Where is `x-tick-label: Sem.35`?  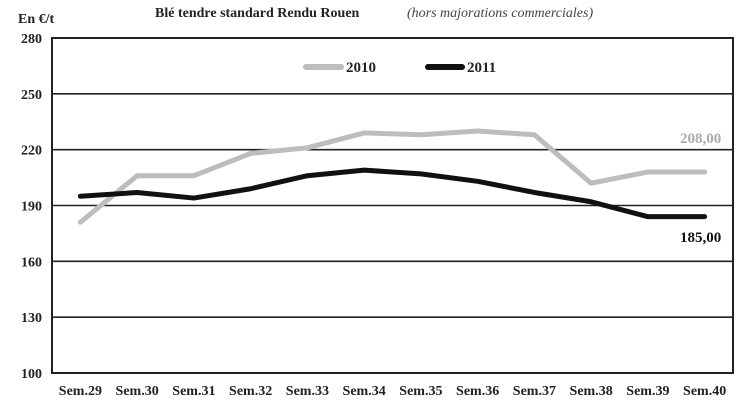 x-tick-label: Sem.35 is located at coordinates (420, 391).